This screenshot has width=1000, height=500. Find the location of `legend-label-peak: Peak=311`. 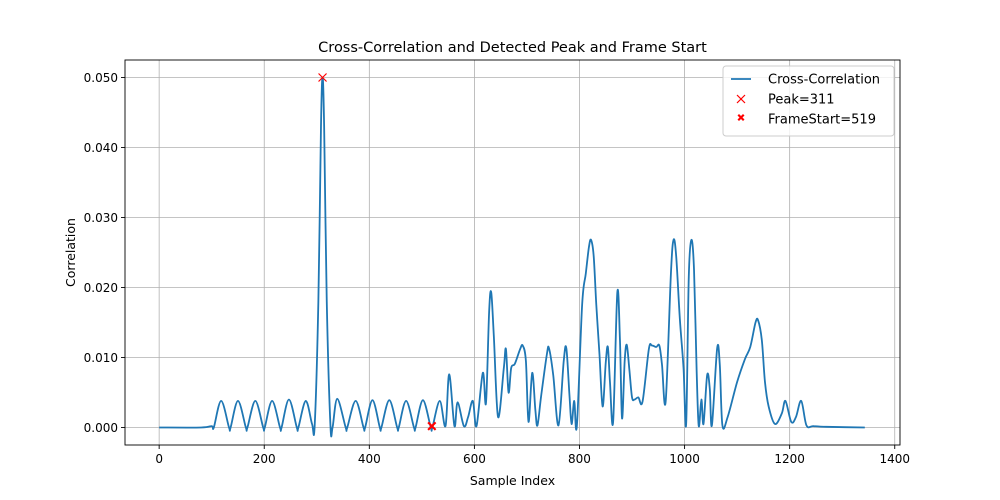

legend-label-peak: Peak=311 is located at coordinates (801, 100).